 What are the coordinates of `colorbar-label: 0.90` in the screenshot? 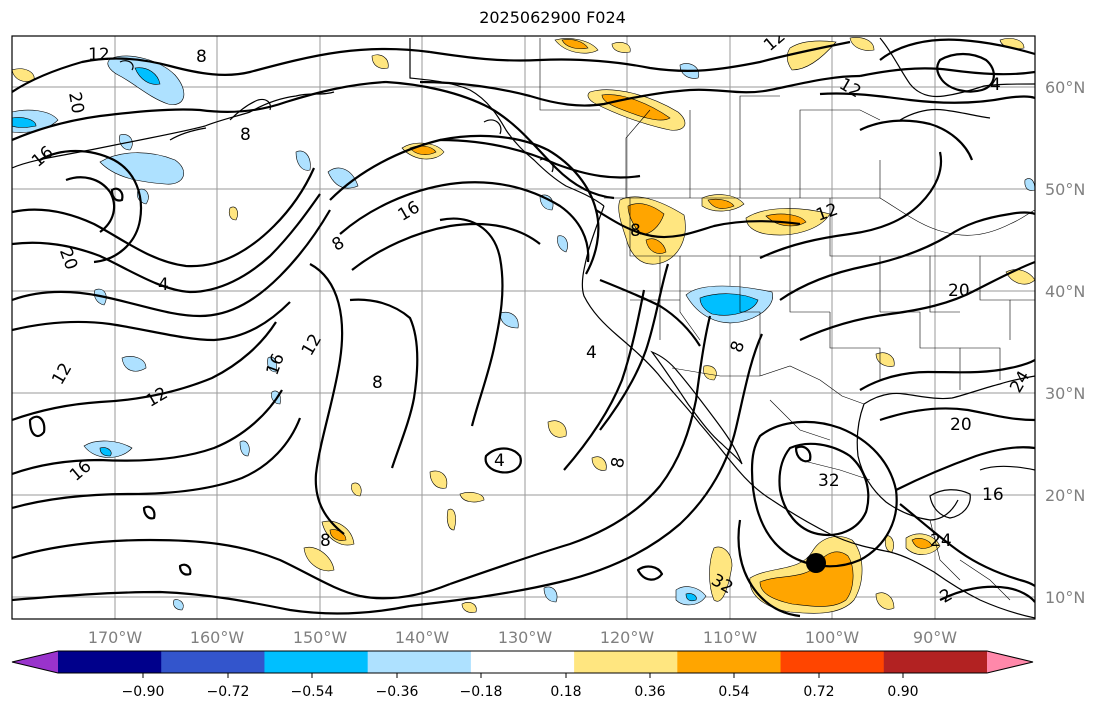 It's located at (902, 692).